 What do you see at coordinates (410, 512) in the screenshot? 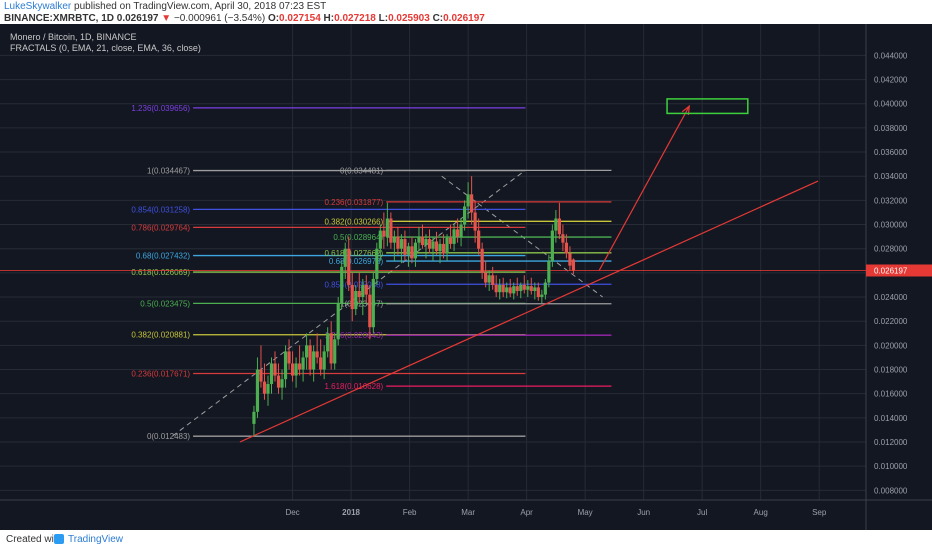
I see `x-tick-label: Feb` at bounding box center [410, 512].